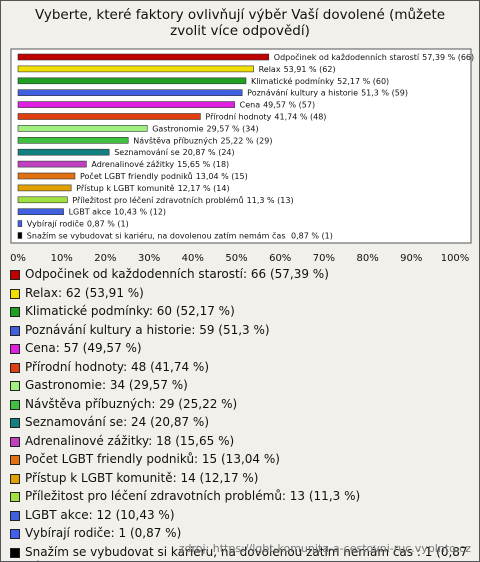 The image size is (480, 562). I want to click on category-label: Přístup k LGBT komunitě, so click(125, 187).